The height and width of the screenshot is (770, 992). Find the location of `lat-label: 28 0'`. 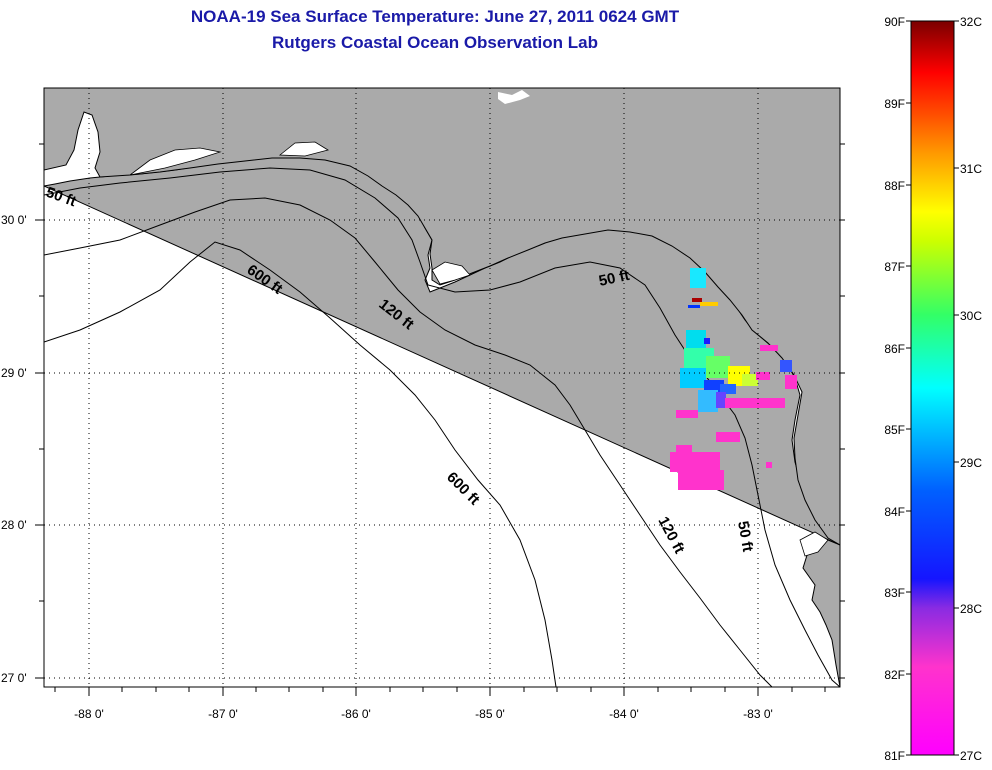

lat-label: 28 0' is located at coordinates (14, 525).